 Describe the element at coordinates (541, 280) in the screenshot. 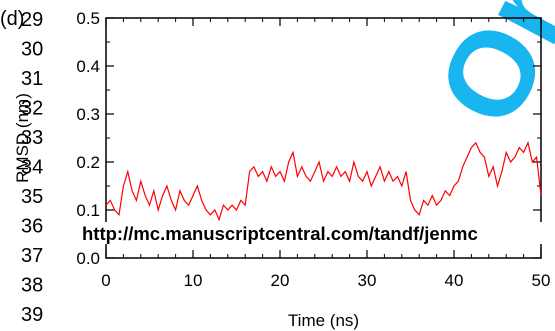

I see `x-tick-label: 50` at that location.